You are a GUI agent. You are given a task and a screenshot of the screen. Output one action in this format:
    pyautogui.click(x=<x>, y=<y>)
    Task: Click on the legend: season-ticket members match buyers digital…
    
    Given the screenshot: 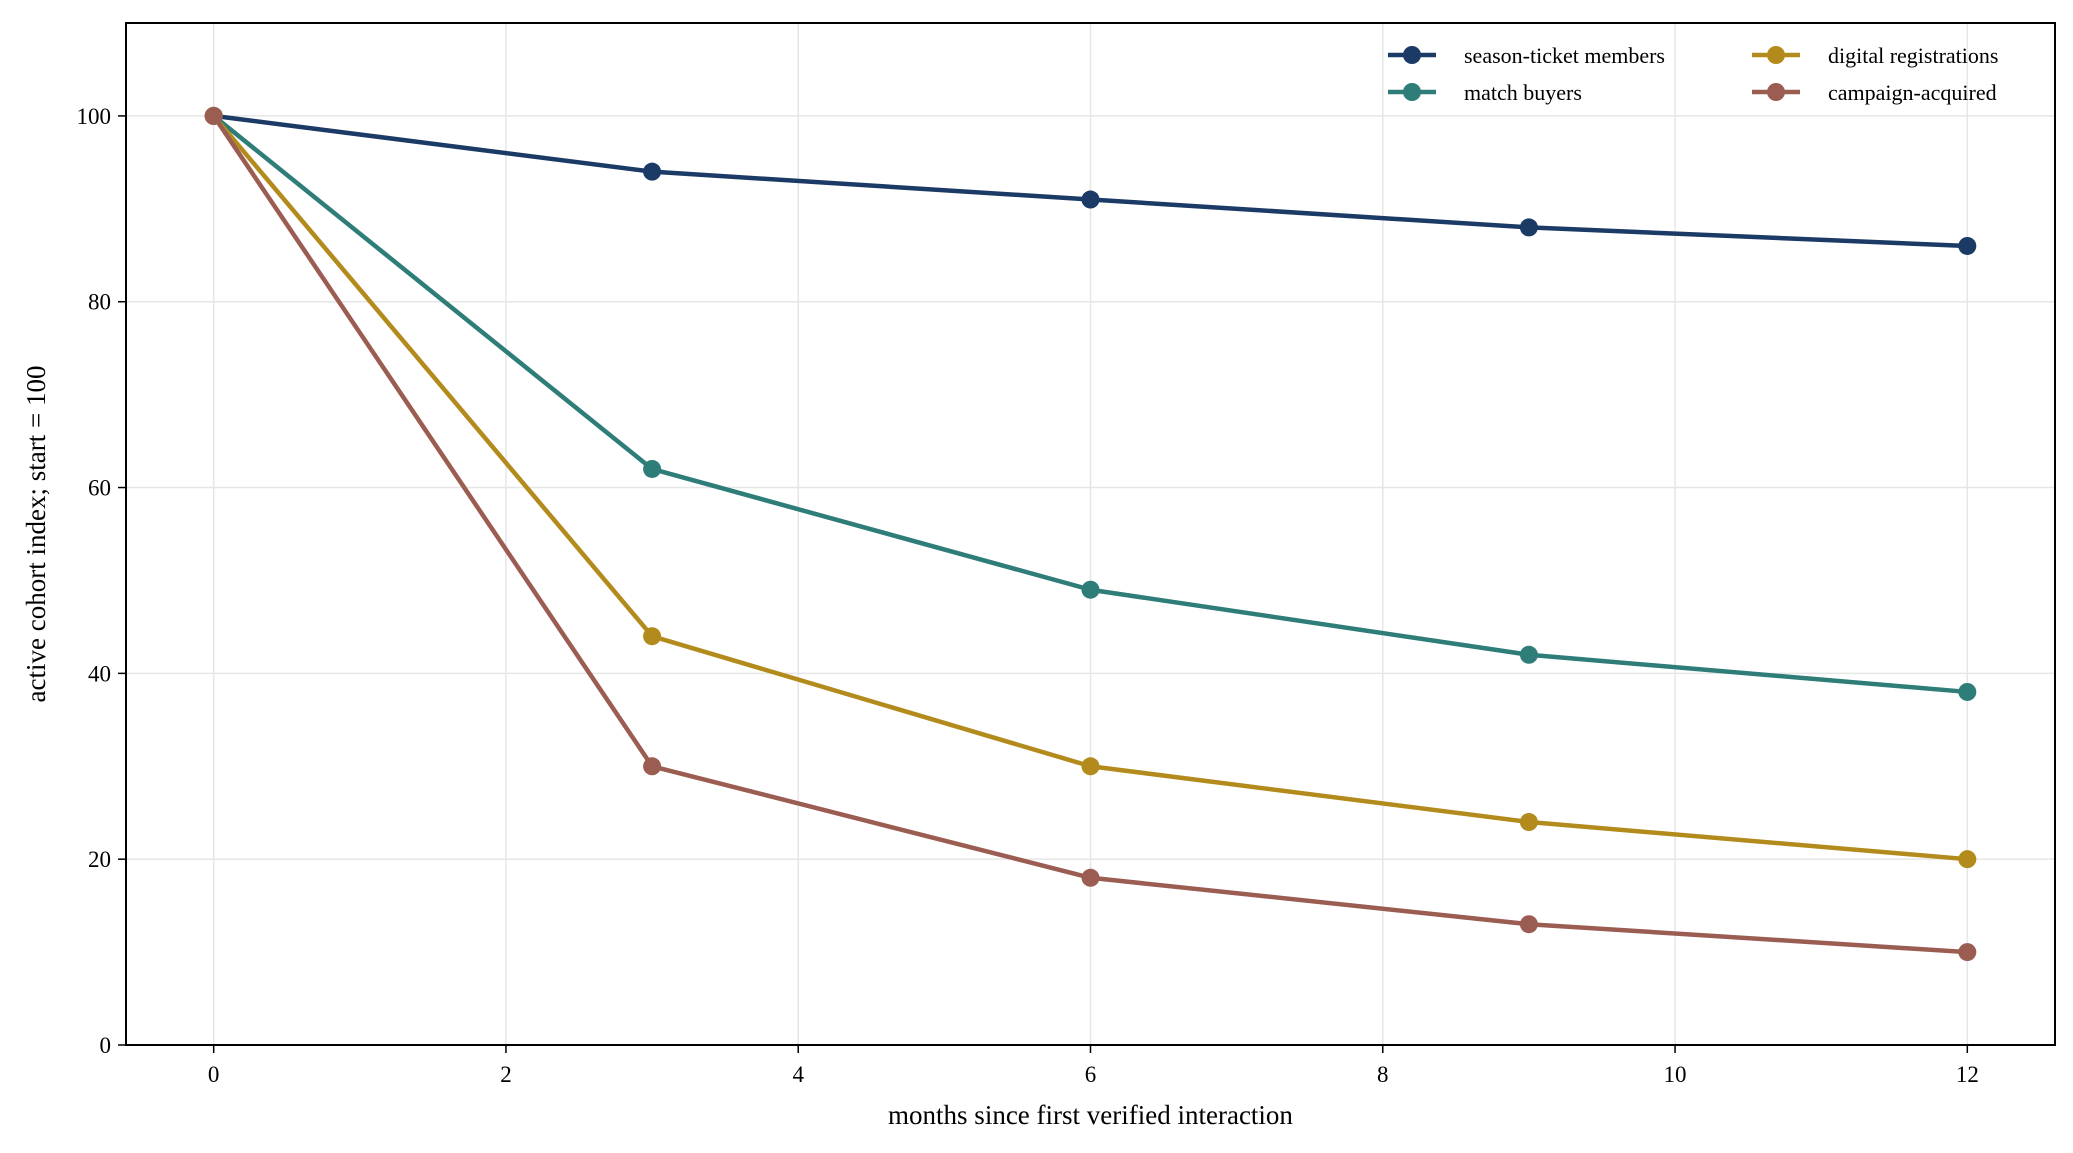 What is the action you would take?
    pyautogui.click(x=1693, y=74)
    